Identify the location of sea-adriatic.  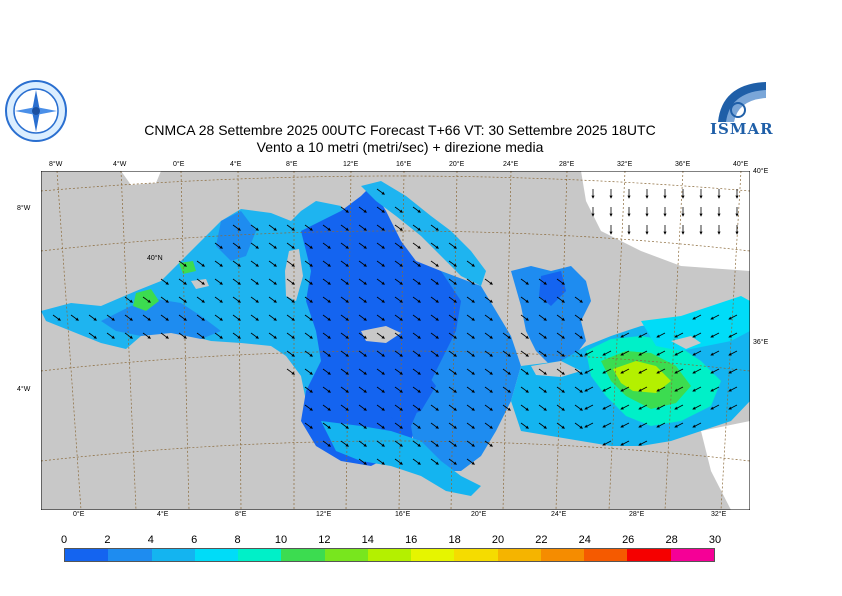
(423, 233).